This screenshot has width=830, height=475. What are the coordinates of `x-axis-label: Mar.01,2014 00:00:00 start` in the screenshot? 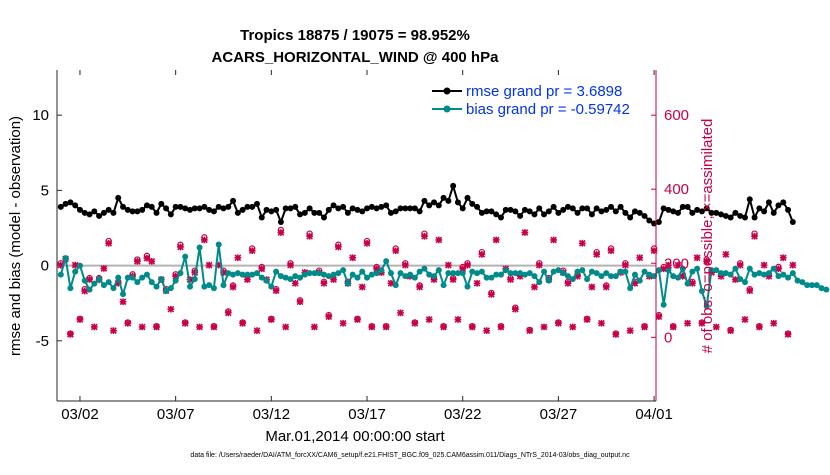 It's located at (355, 436).